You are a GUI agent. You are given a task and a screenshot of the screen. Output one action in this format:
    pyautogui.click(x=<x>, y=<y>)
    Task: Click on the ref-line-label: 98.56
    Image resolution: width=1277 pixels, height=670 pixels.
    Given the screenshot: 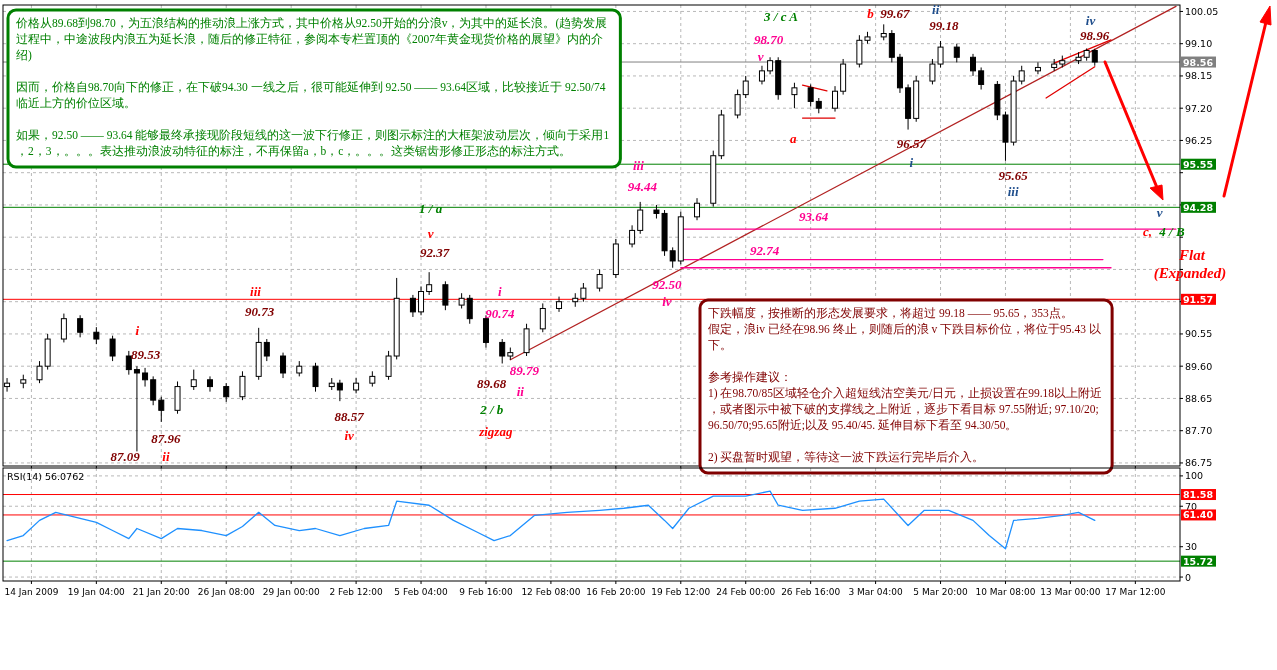 What is the action you would take?
    pyautogui.click(x=1198, y=62)
    